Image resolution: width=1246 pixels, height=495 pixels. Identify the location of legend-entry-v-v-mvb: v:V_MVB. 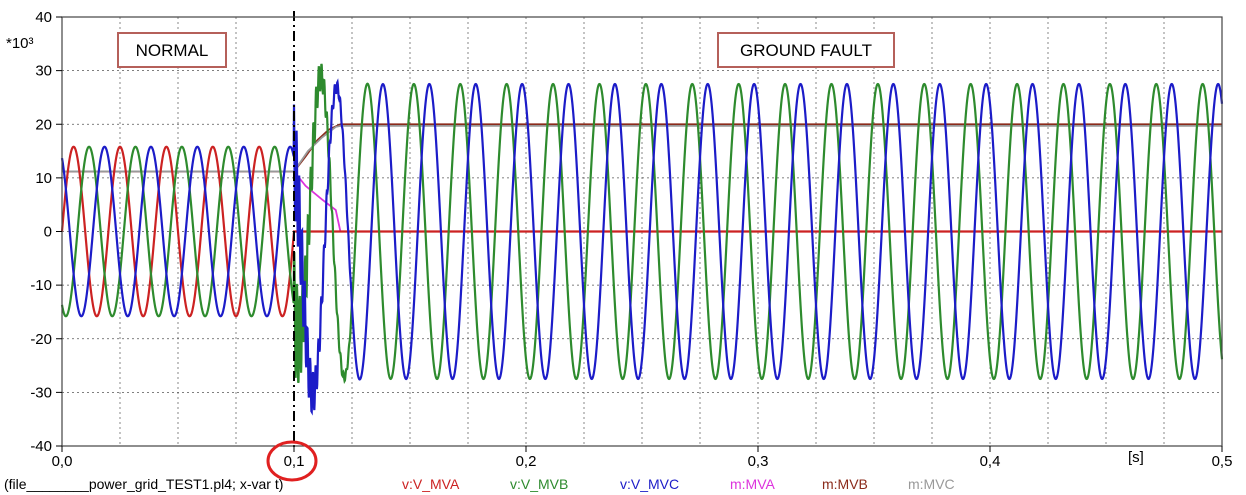
(539, 484).